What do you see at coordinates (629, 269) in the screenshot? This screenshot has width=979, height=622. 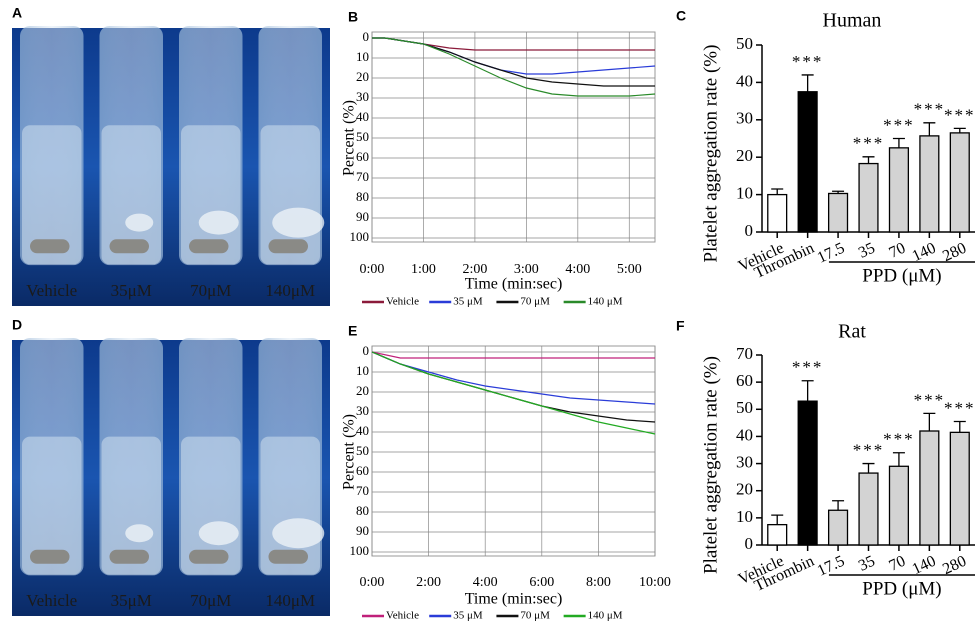 I see `x-tick-label: 5:00` at bounding box center [629, 269].